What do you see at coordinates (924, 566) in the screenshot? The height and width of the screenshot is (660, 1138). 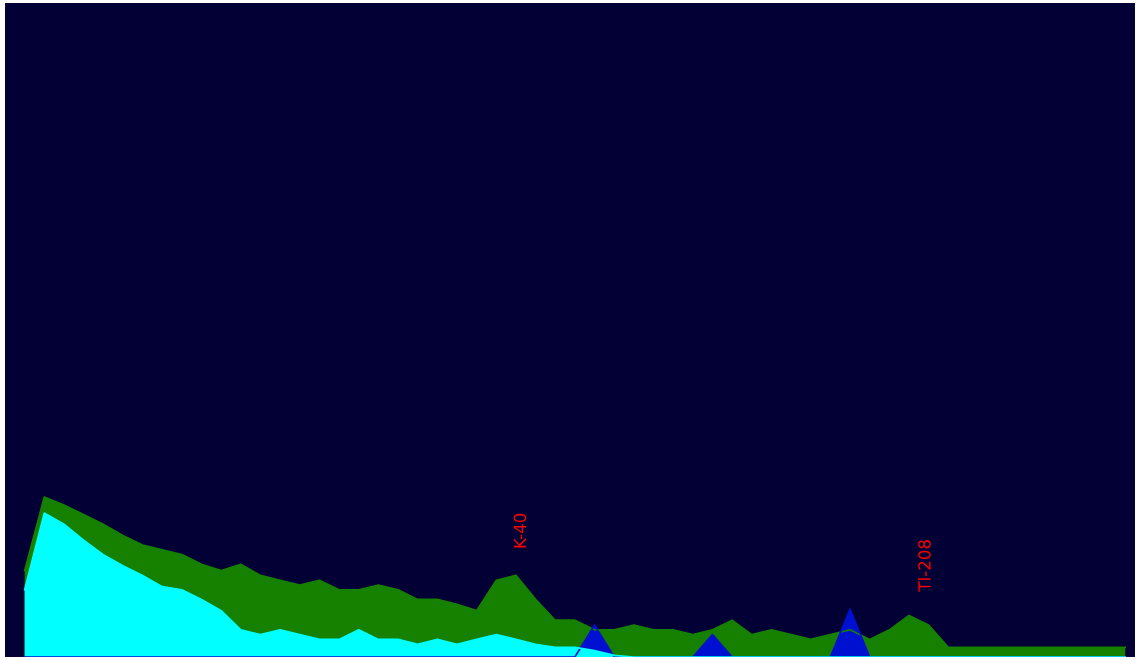 I see `annotation: Tl-208` at bounding box center [924, 566].